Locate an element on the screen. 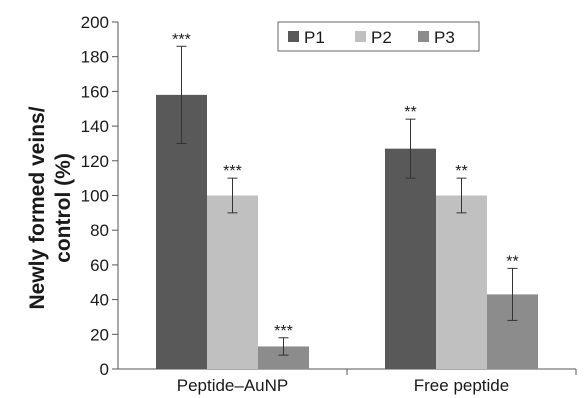  legend-label-p1: P1 is located at coordinates (314, 37).